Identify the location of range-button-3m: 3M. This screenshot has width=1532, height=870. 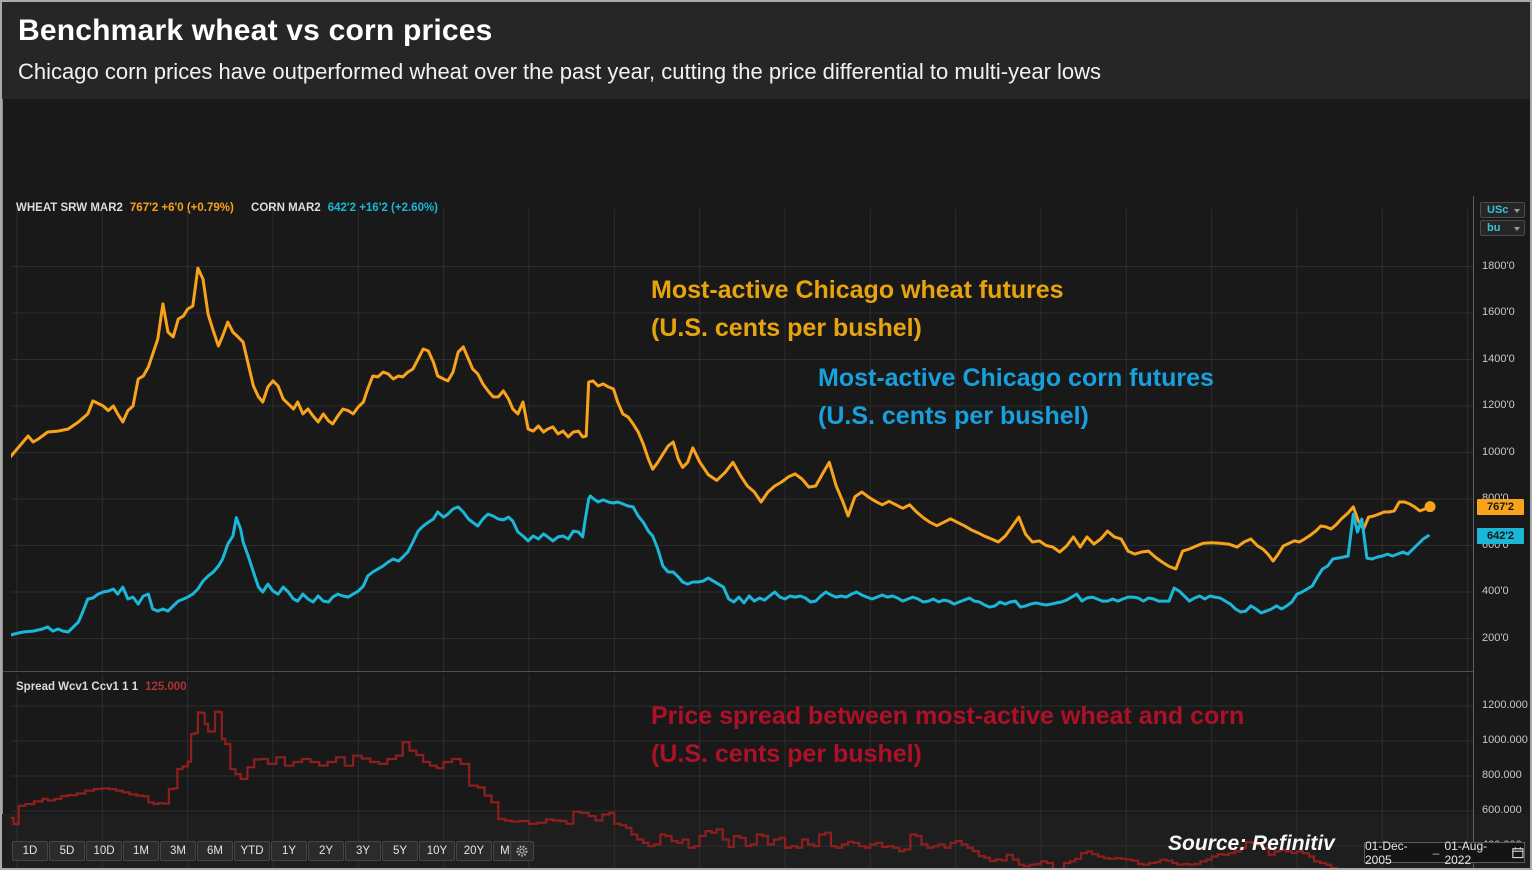
(178, 851).